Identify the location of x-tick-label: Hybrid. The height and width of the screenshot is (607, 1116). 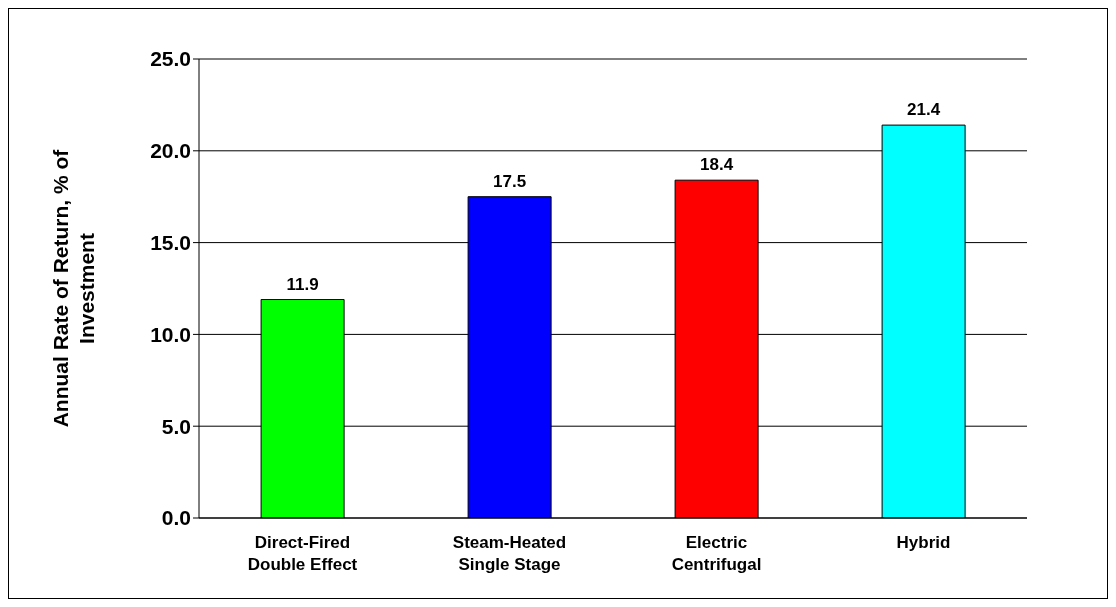
(923, 542).